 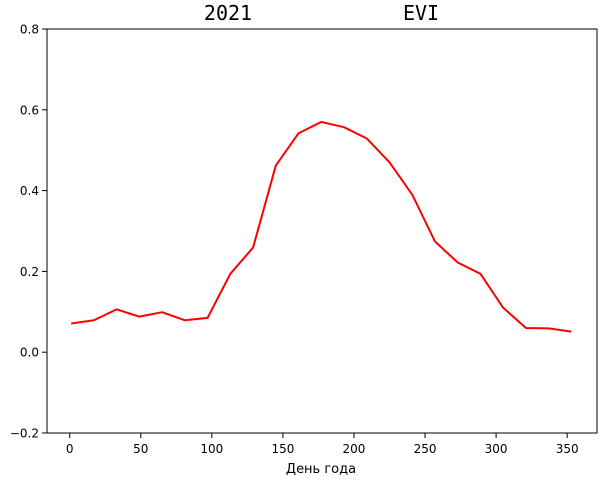 What do you see at coordinates (425, 449) in the screenshot?
I see `x-tick-label: 250` at bounding box center [425, 449].